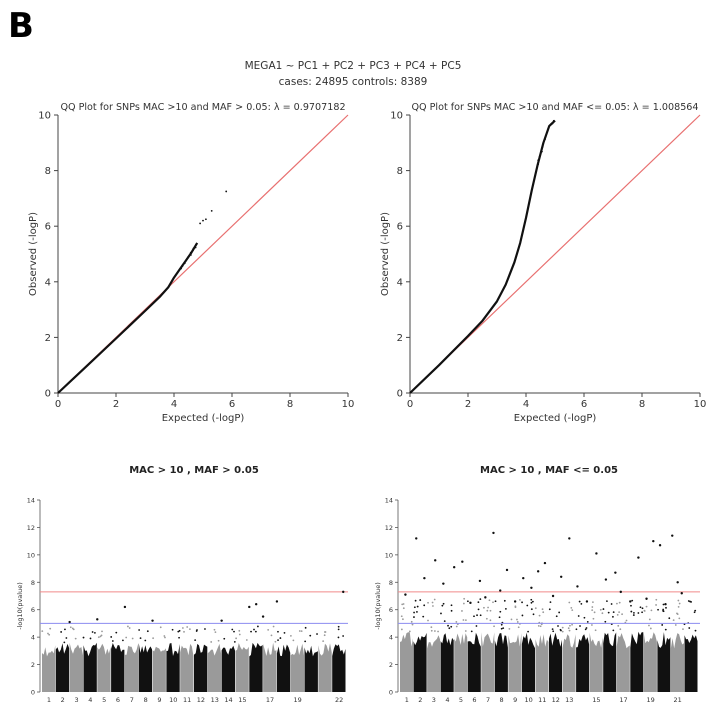 This screenshot has height=704, width=706. I want to click on chromosome-label: 3, so click(76, 700).